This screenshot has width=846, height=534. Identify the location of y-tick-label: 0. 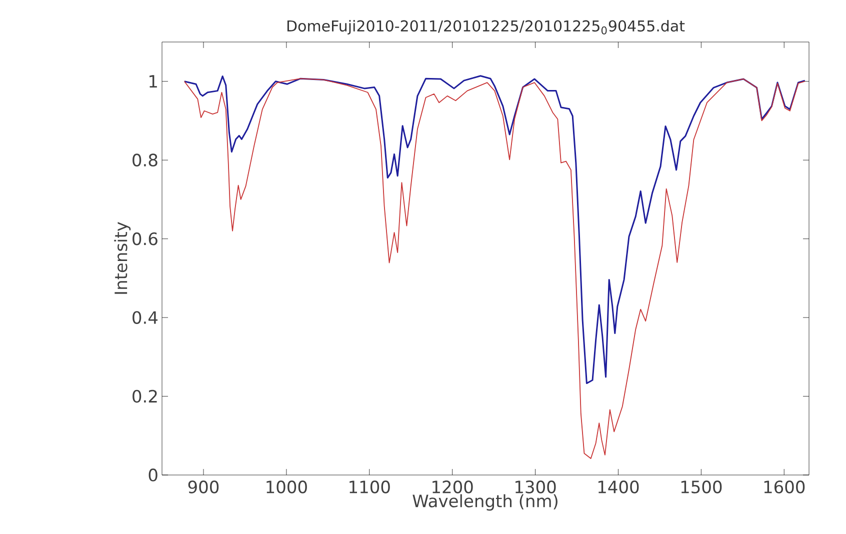
(153, 475).